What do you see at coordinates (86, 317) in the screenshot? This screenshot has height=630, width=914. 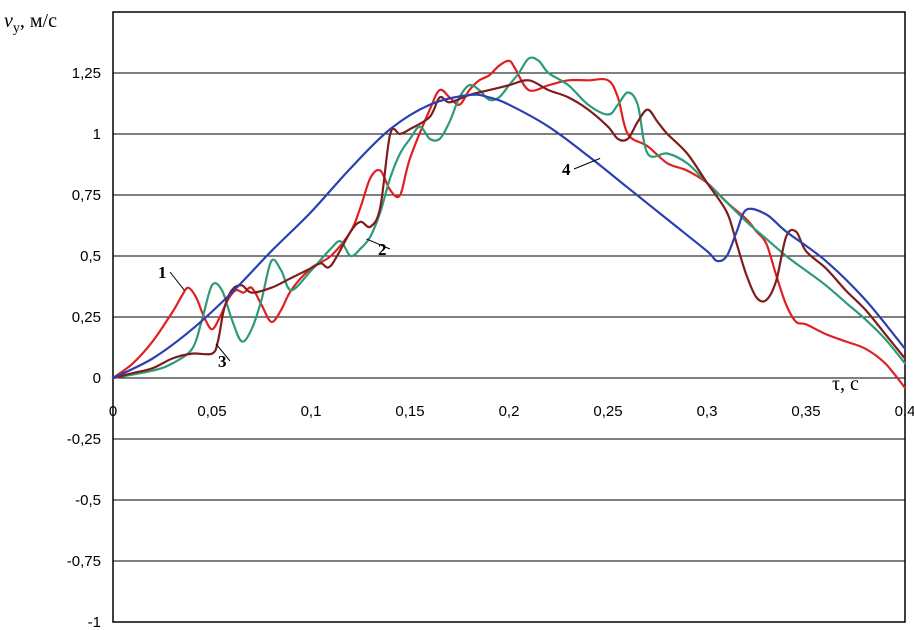 I see `y-tick-label: 0,25` at bounding box center [86, 317].